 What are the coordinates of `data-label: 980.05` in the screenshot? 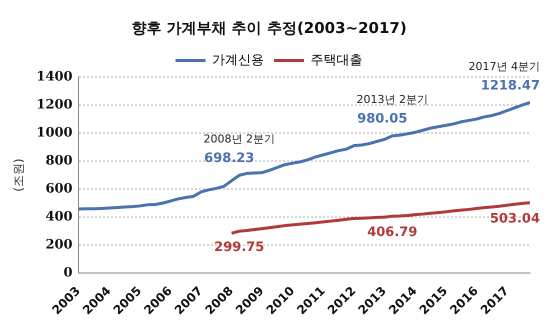 It's located at (382, 119).